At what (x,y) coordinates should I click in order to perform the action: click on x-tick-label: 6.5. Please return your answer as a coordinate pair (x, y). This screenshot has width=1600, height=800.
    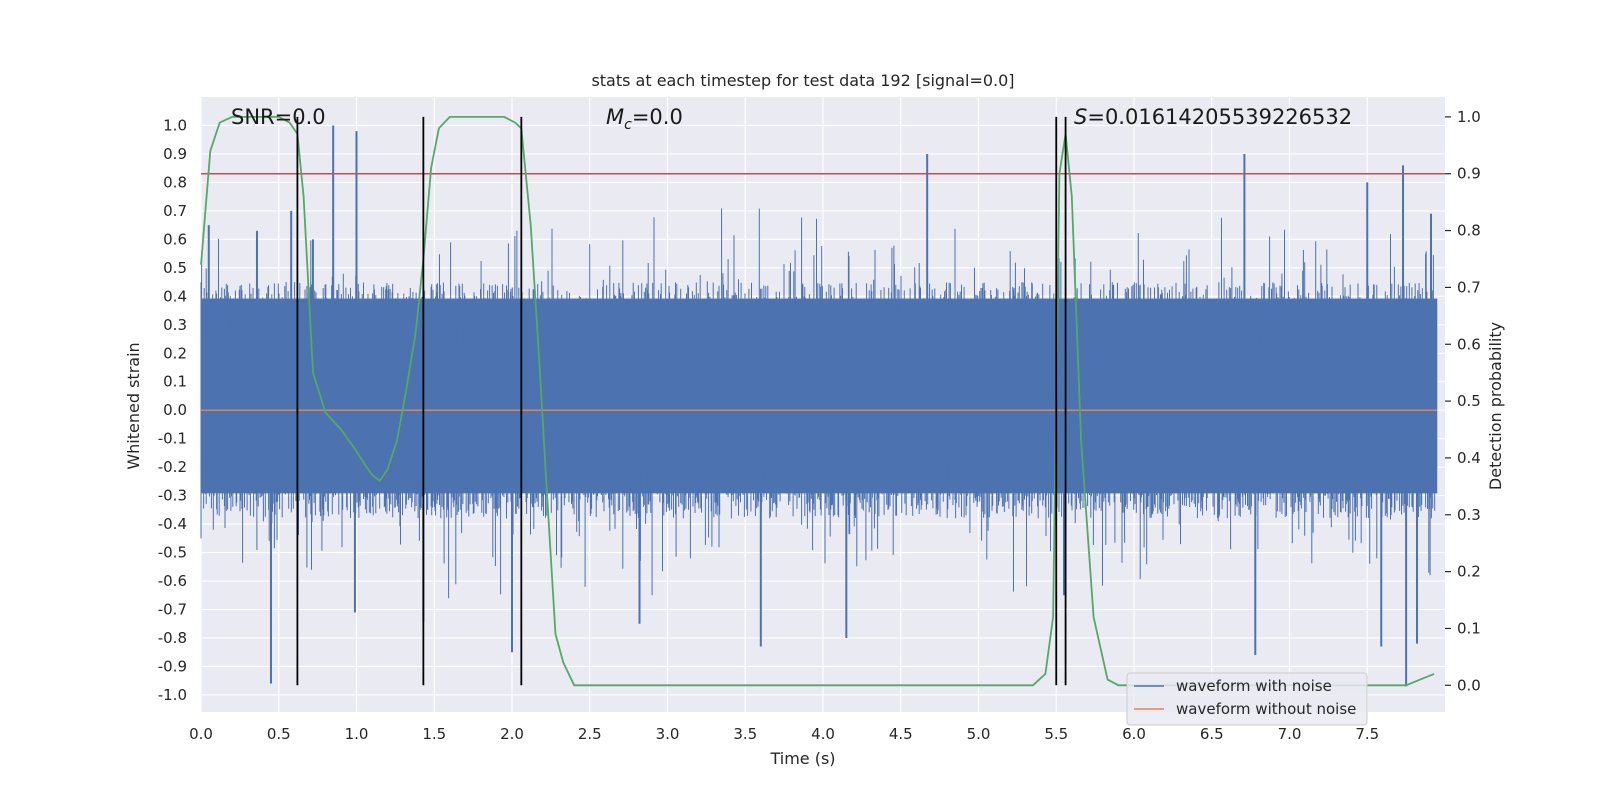
    Looking at the image, I should click on (1212, 734).